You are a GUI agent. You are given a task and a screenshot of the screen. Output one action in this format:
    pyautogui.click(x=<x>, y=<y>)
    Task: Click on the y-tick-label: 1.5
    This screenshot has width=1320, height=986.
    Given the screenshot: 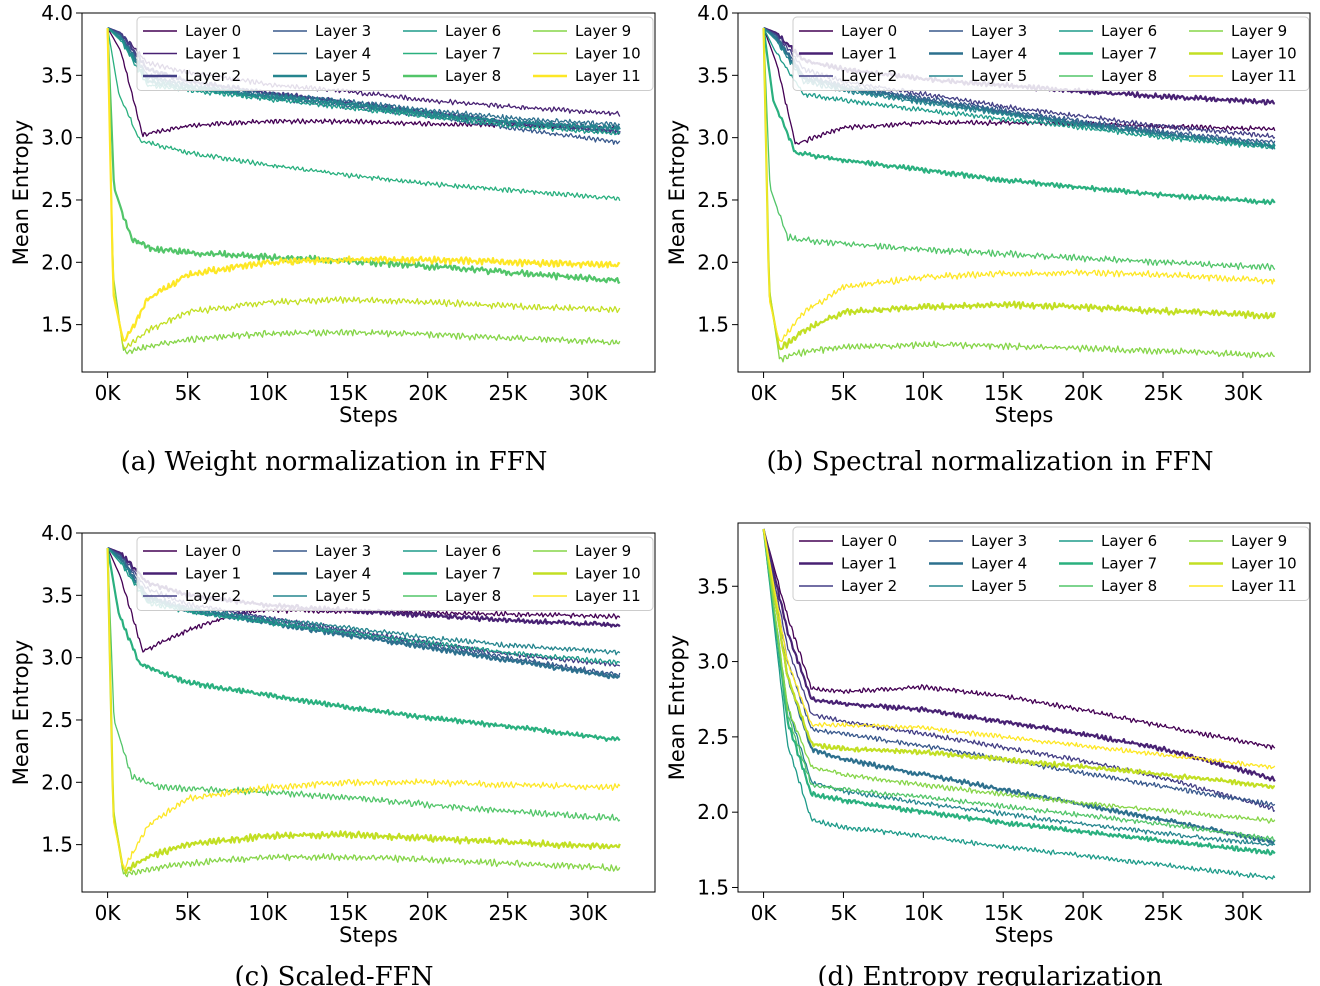 What is the action you would take?
    pyautogui.click(x=57, y=845)
    